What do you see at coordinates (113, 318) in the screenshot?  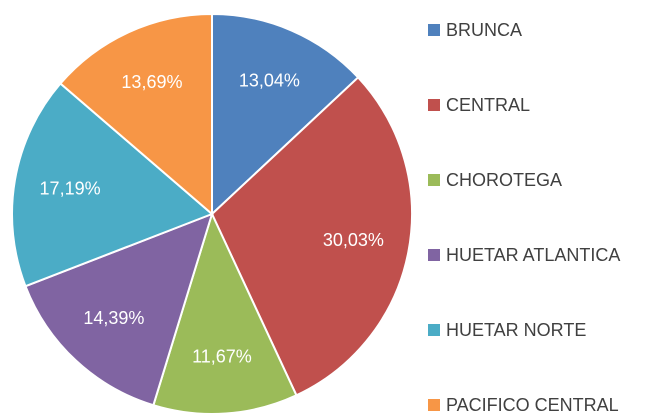 I see `data-label: 14,39%` at bounding box center [113, 318].